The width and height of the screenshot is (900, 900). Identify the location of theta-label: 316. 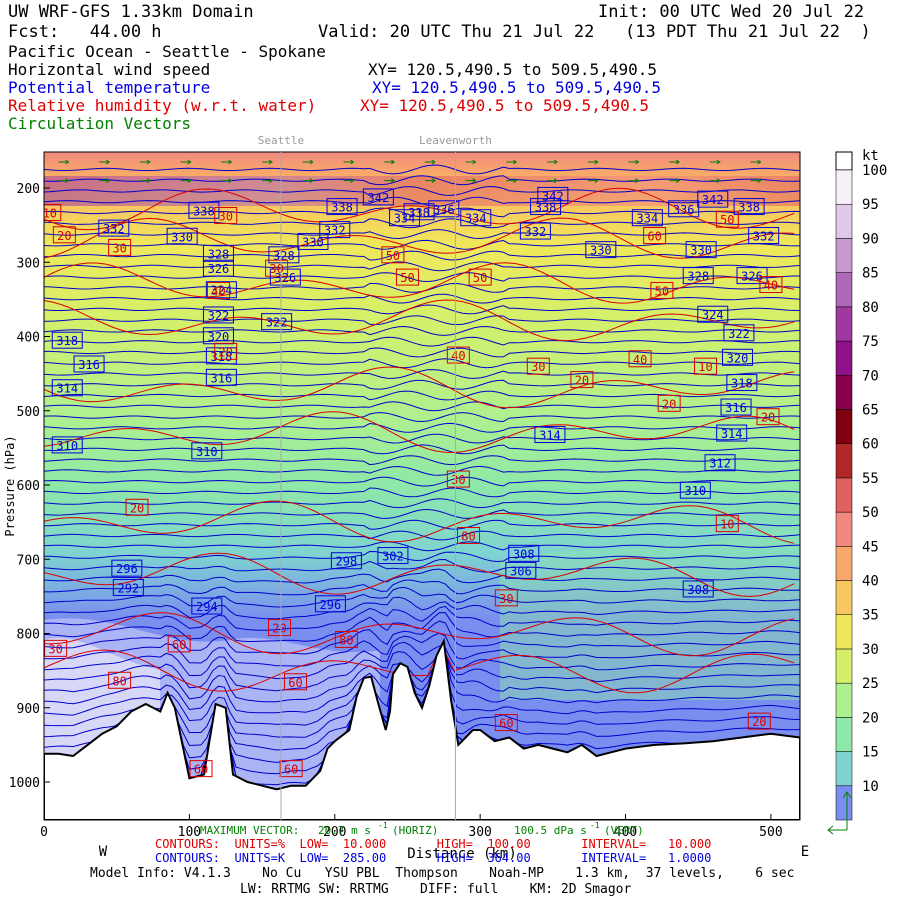
(736, 408).